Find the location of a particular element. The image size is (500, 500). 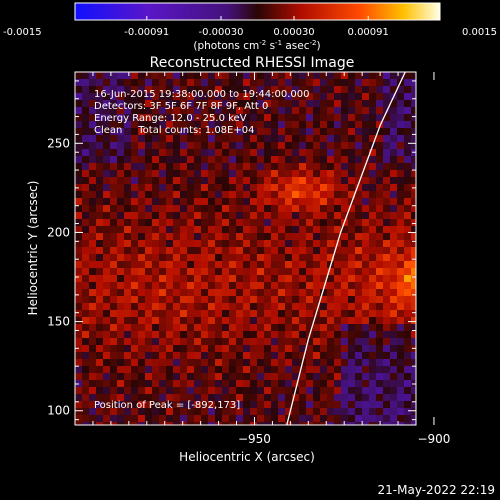

colorbar-tick-label: 0.0015 is located at coordinates (479, 32).